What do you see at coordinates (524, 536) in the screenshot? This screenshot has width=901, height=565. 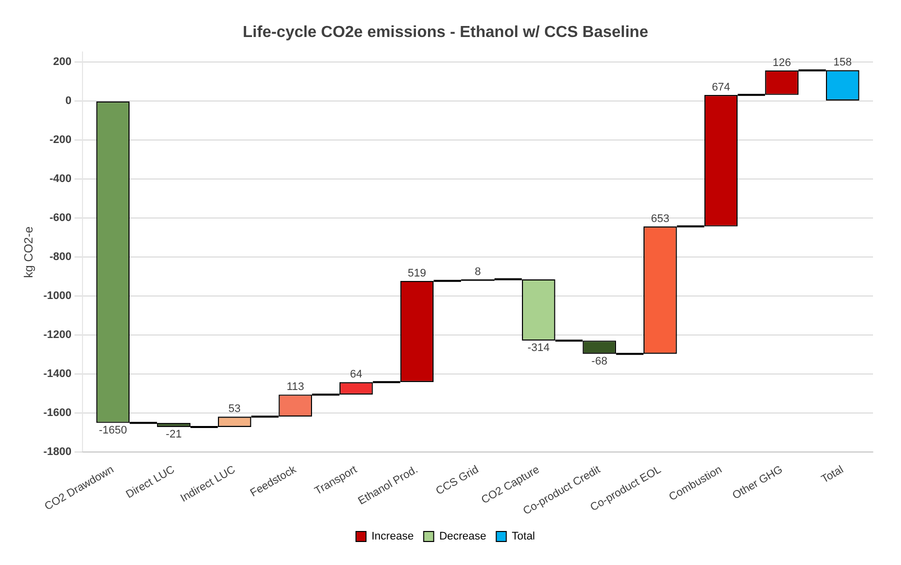 I see `legend-label: Total` at bounding box center [524, 536].